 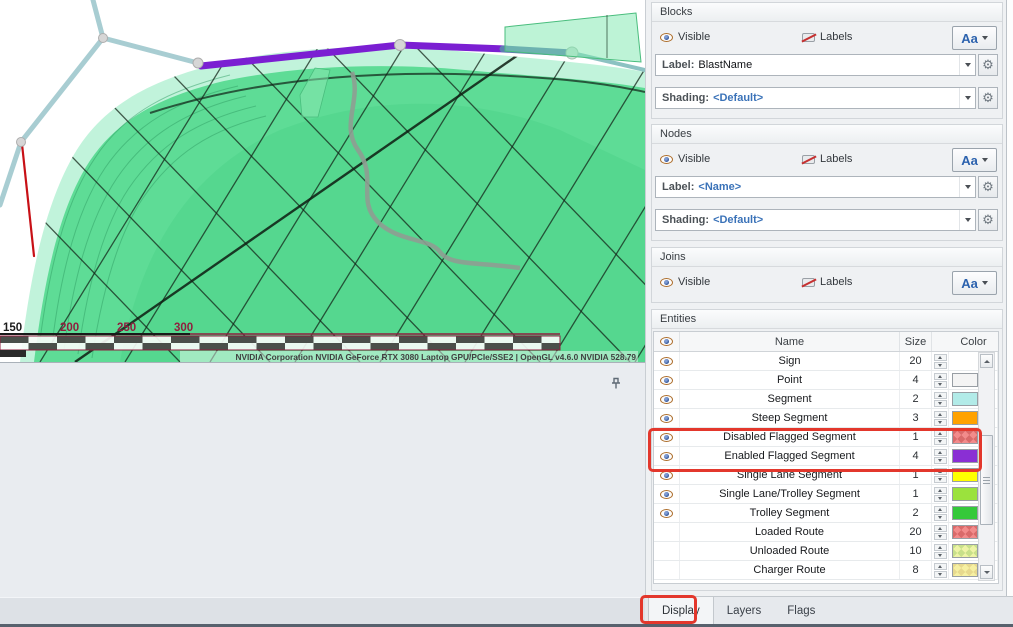 What do you see at coordinates (916, 570) in the screenshot?
I see `entity-size: 8` at bounding box center [916, 570].